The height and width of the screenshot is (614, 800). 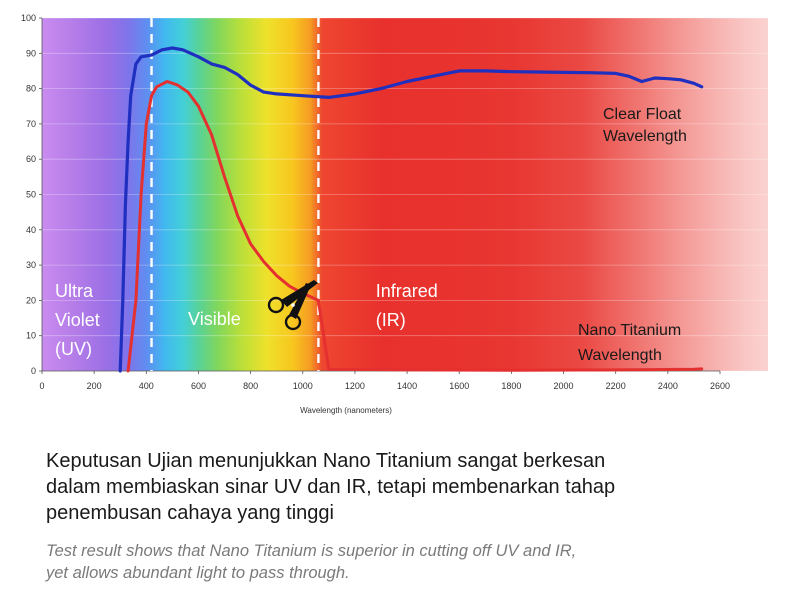 I want to click on y-tick-label: 50, so click(x=31, y=195).